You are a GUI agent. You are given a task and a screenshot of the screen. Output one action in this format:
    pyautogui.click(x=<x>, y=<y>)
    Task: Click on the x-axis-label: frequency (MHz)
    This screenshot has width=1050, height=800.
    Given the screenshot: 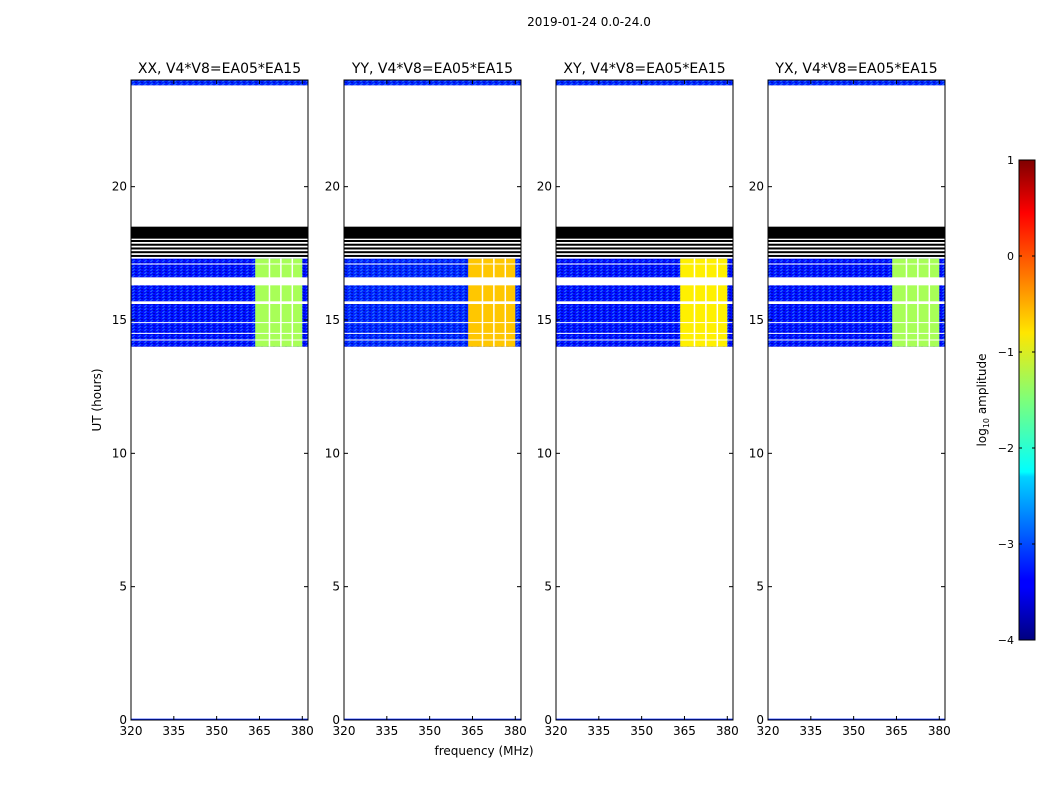 What is the action you would take?
    pyautogui.click(x=483, y=751)
    